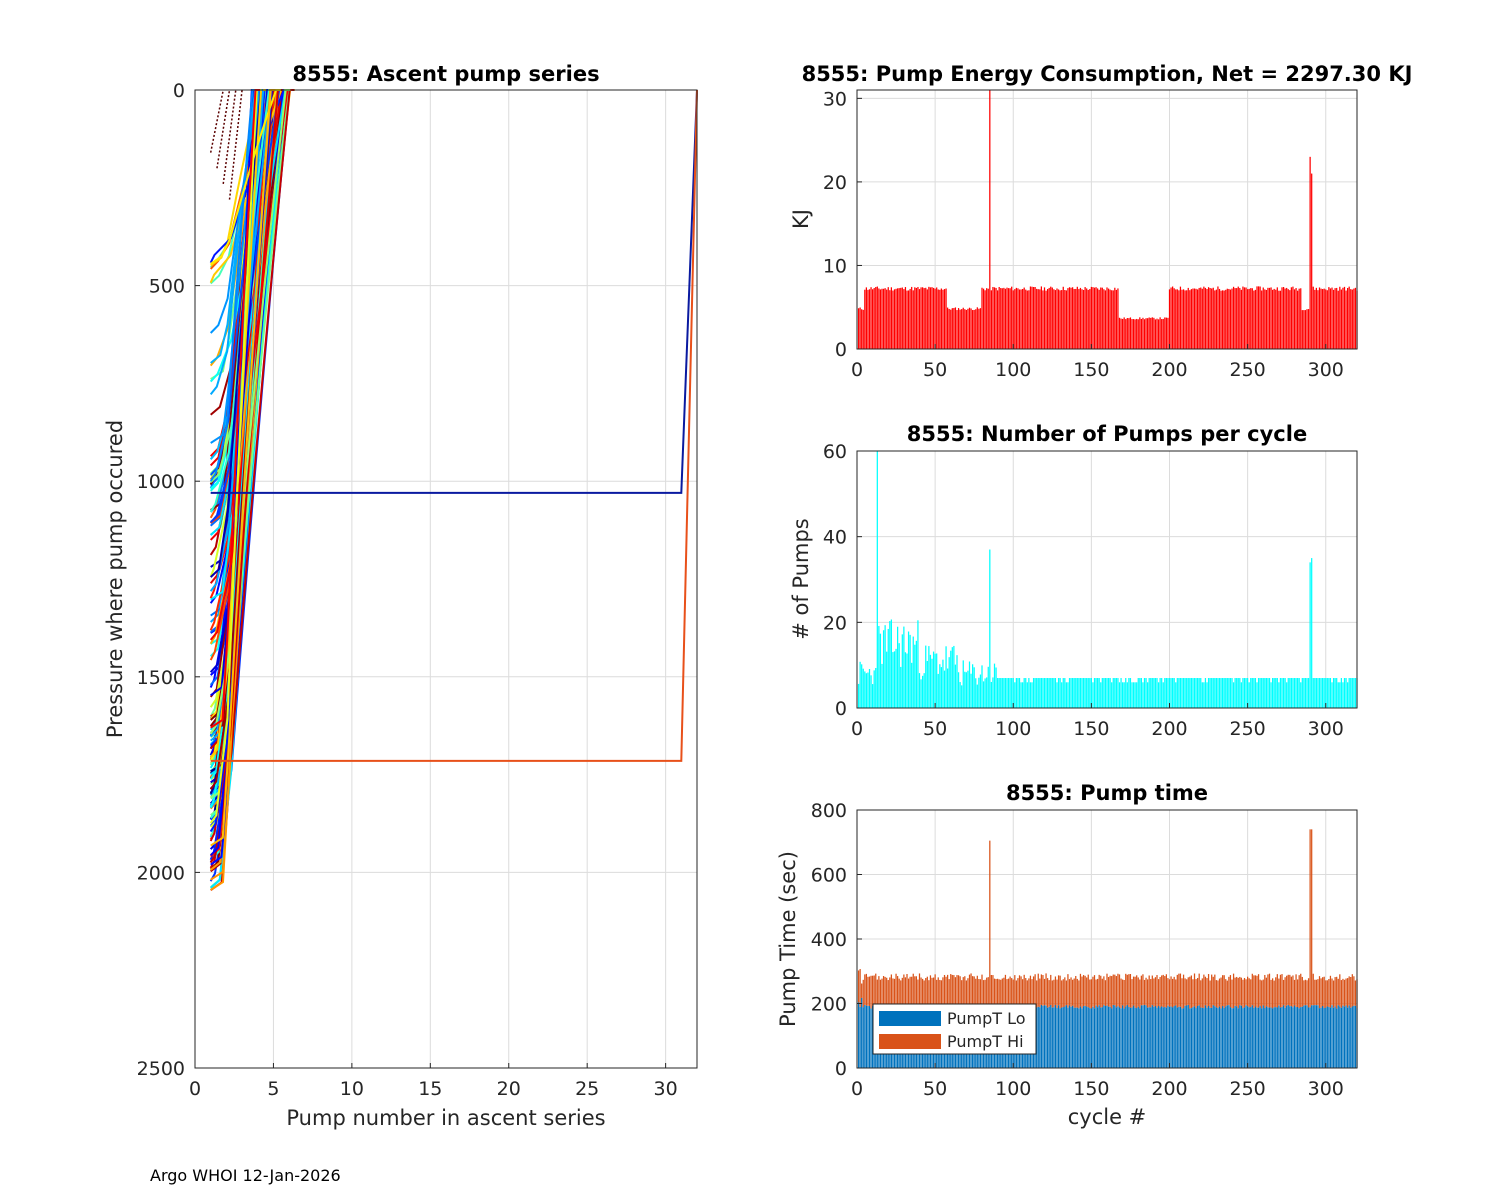 Image resolution: width=1500 pixels, height=1200 pixels. Describe the element at coordinates (1091, 370) in the screenshot. I see `x-tick-label: 150` at that location.